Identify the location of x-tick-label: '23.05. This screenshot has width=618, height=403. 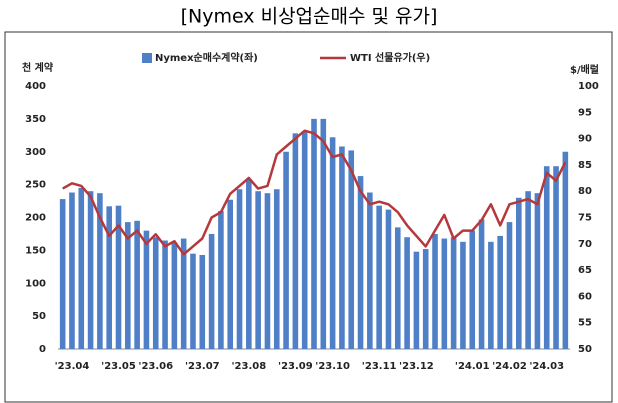
(118, 366).